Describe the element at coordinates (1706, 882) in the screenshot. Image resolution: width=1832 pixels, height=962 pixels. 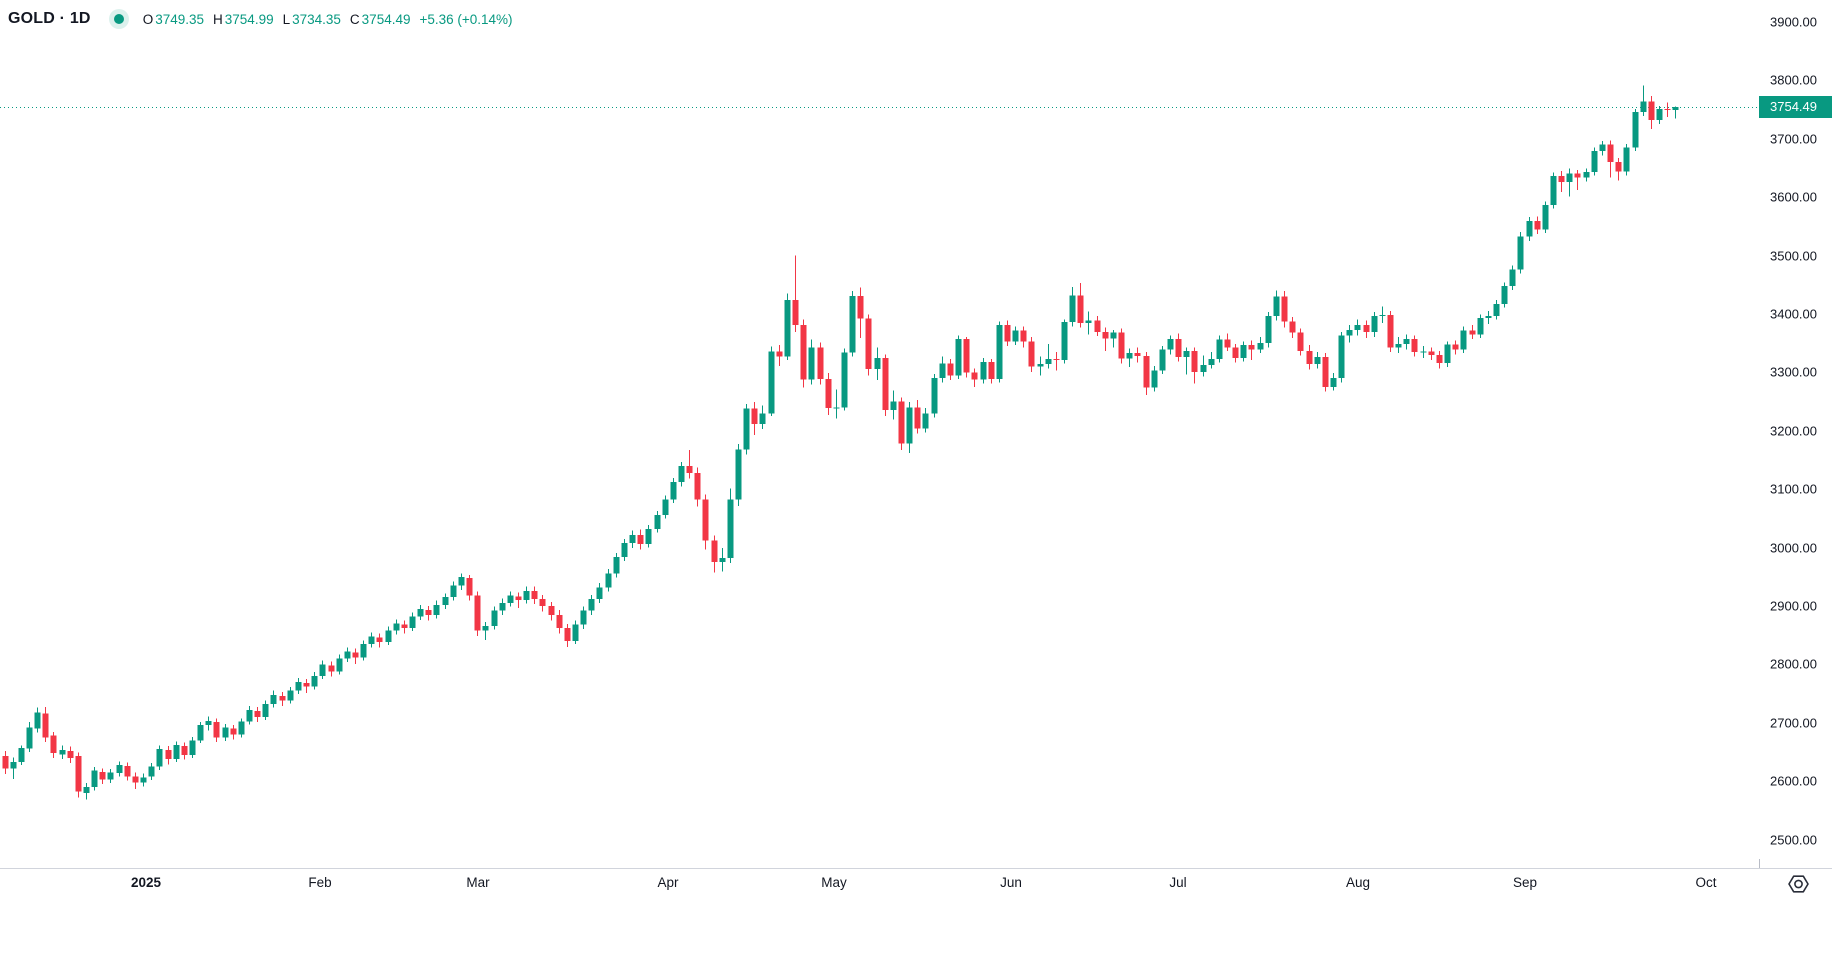
I see `time-tick: Oct` at that location.